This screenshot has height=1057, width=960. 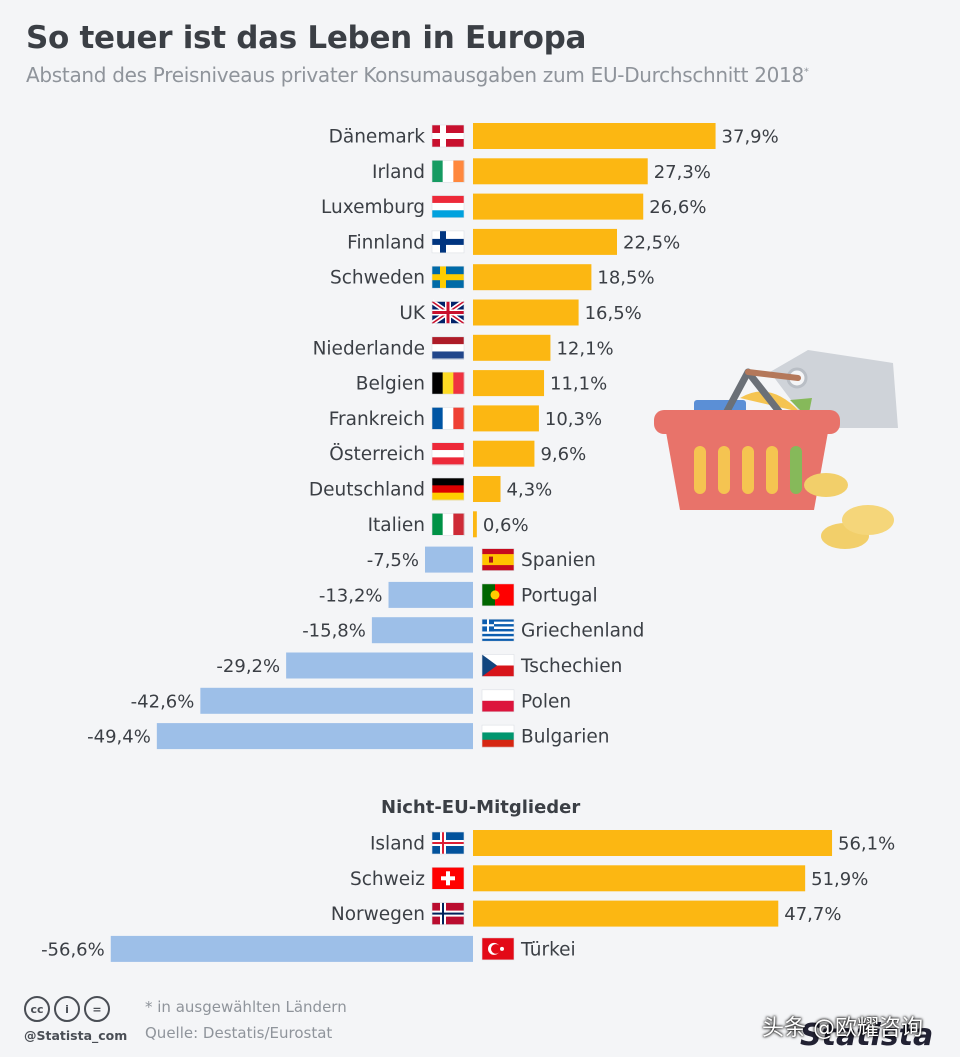 I want to click on country-label-niederlande: Niederlande, so click(x=369, y=348).